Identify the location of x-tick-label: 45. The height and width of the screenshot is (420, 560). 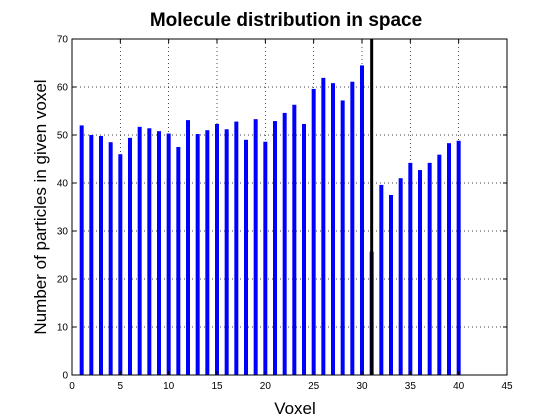
(507, 386).